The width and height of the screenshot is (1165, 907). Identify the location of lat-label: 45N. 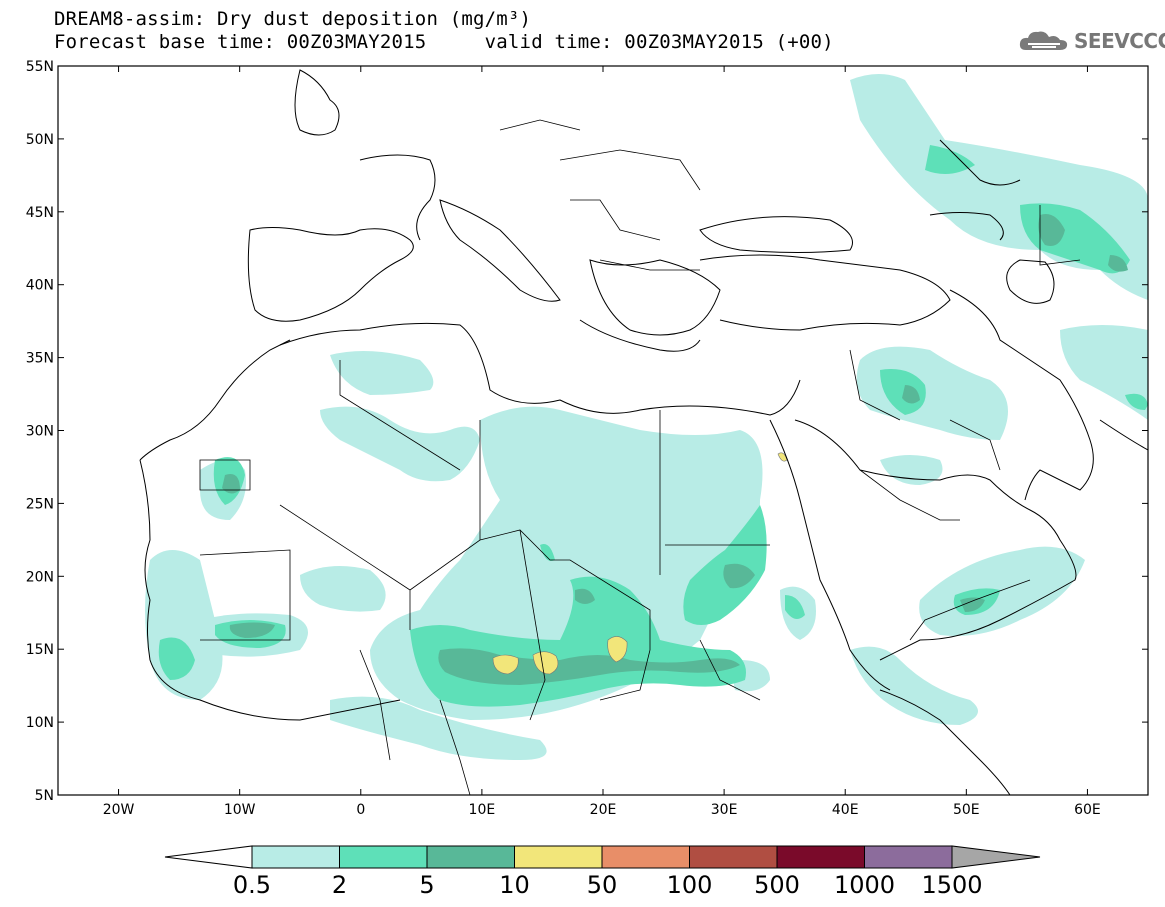
(40, 213).